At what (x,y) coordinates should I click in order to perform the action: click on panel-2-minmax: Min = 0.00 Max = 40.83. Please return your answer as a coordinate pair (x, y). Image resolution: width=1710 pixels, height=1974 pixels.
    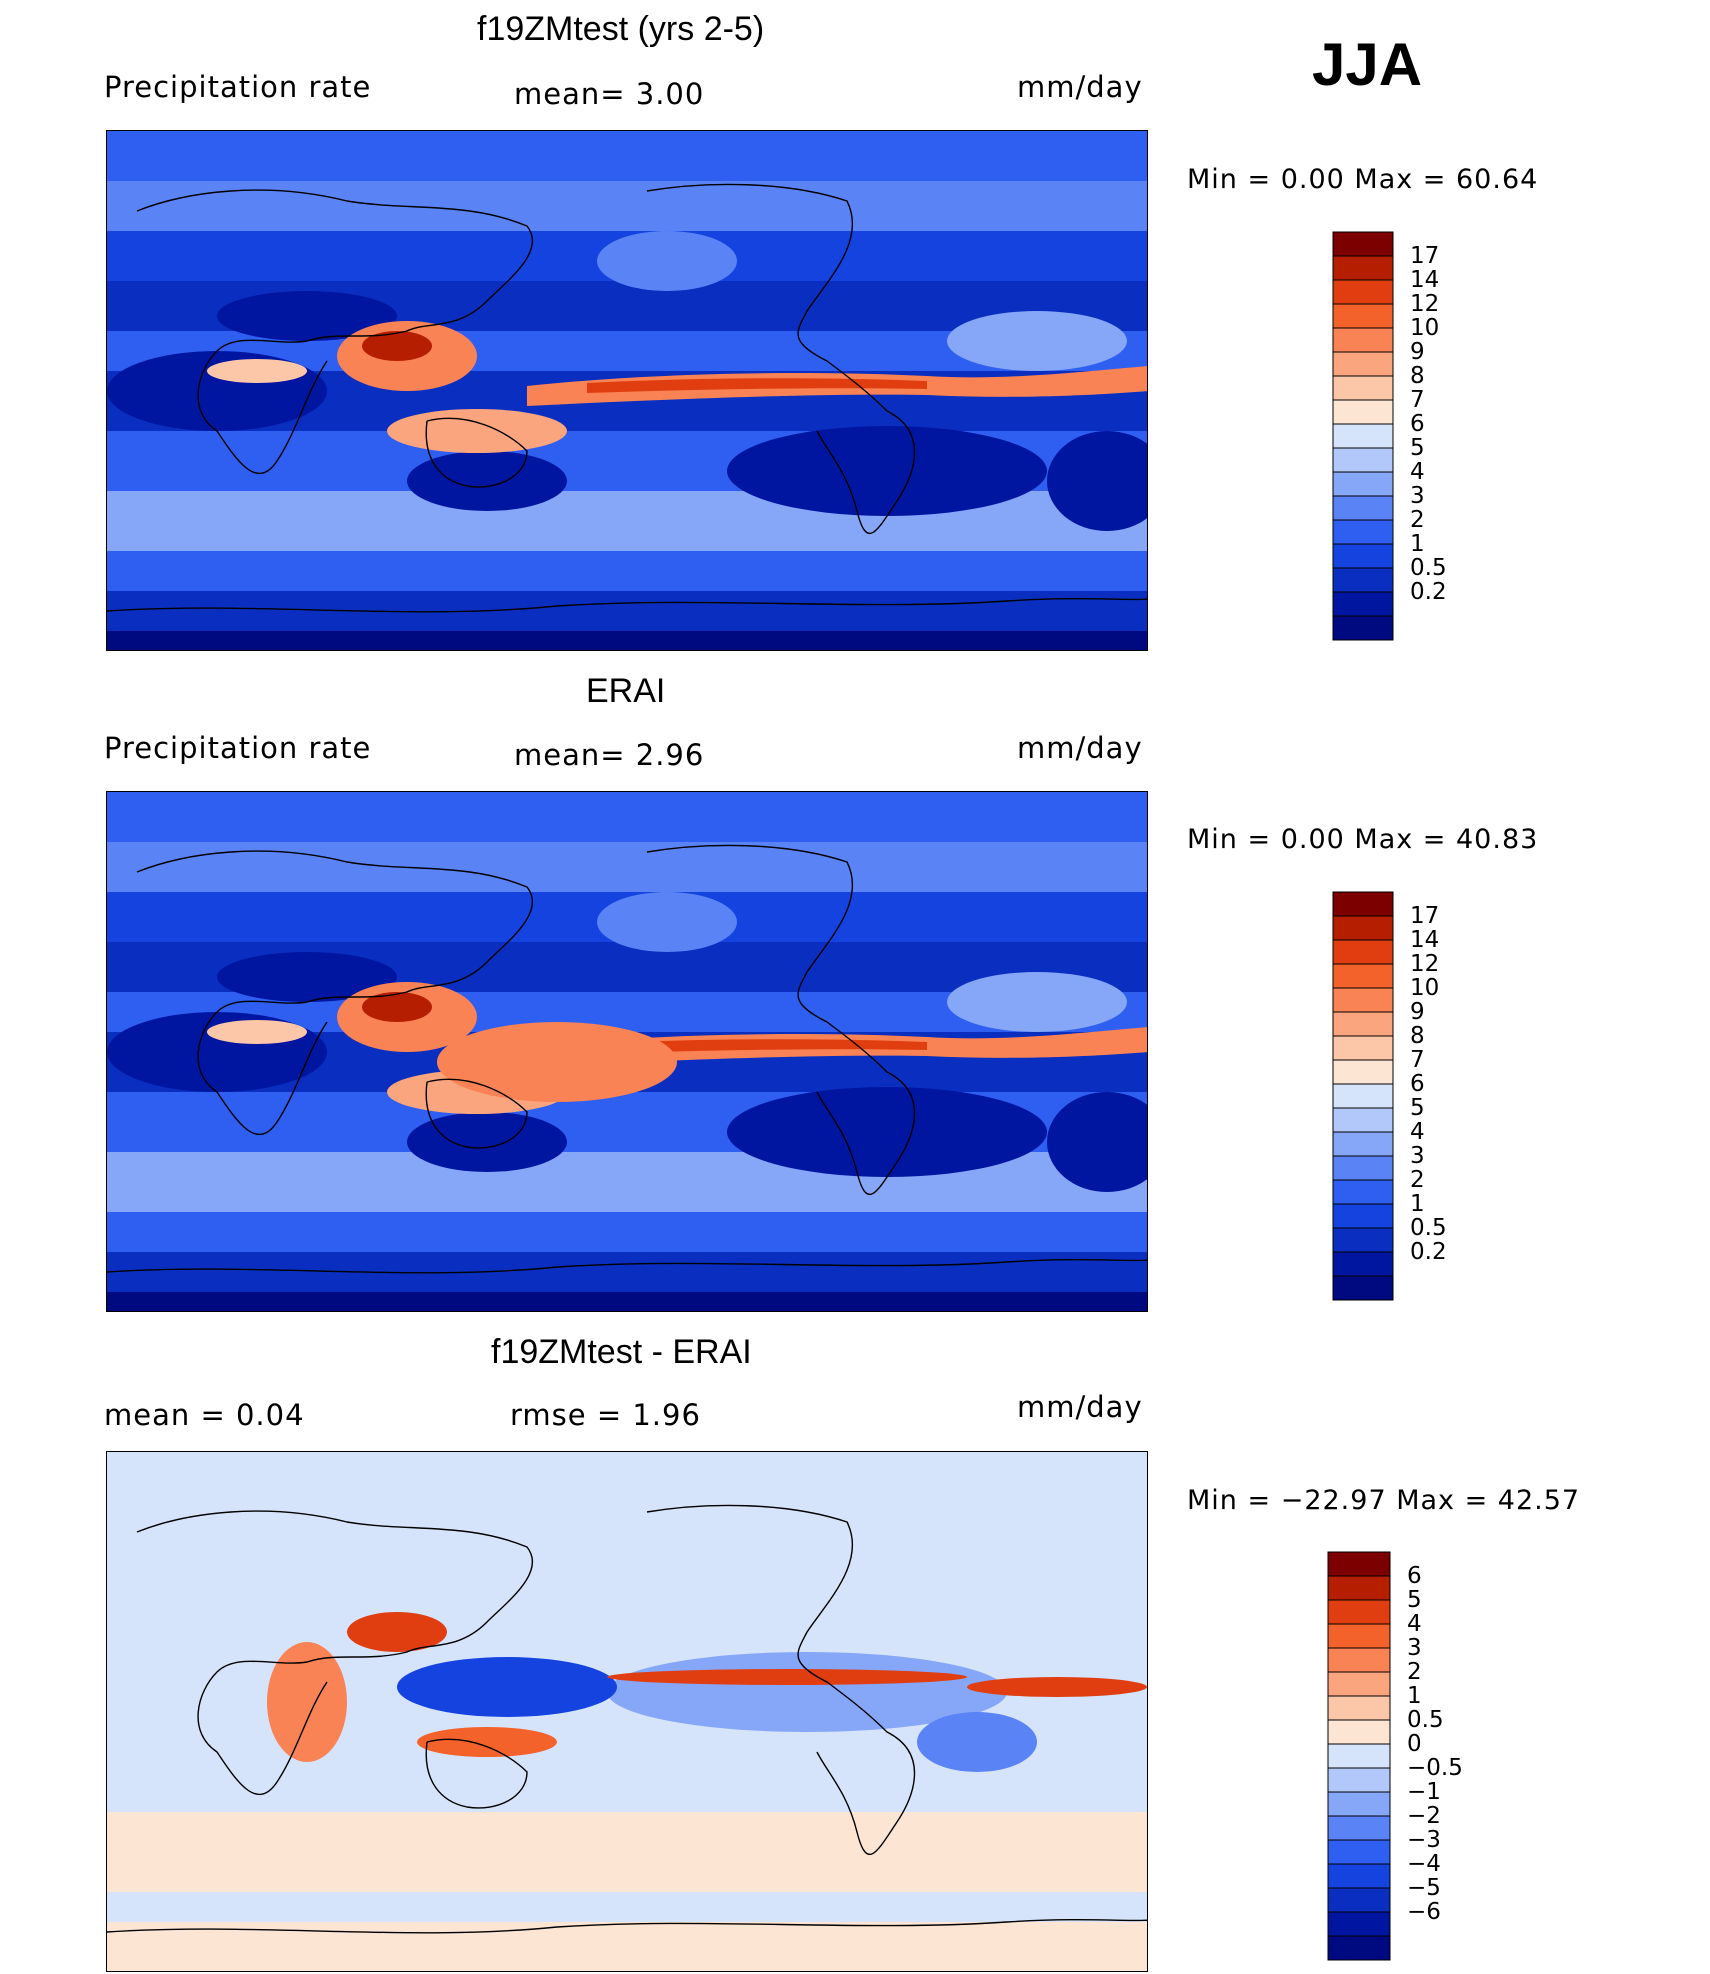
    Looking at the image, I should click on (1363, 839).